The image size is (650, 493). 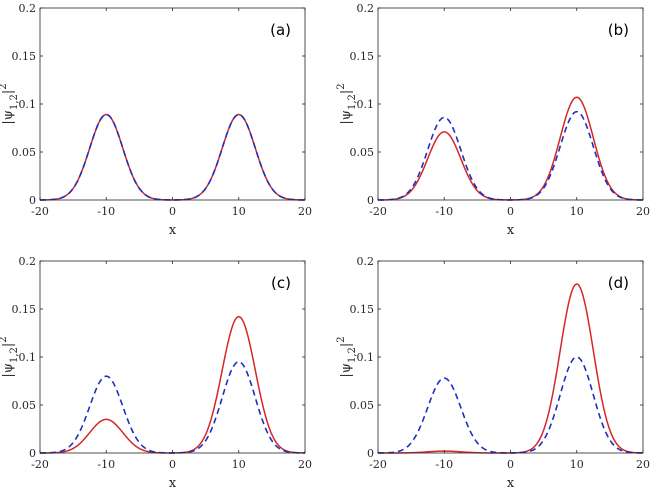 What do you see at coordinates (618, 283) in the screenshot?
I see `panel-label: (d)` at bounding box center [618, 283].